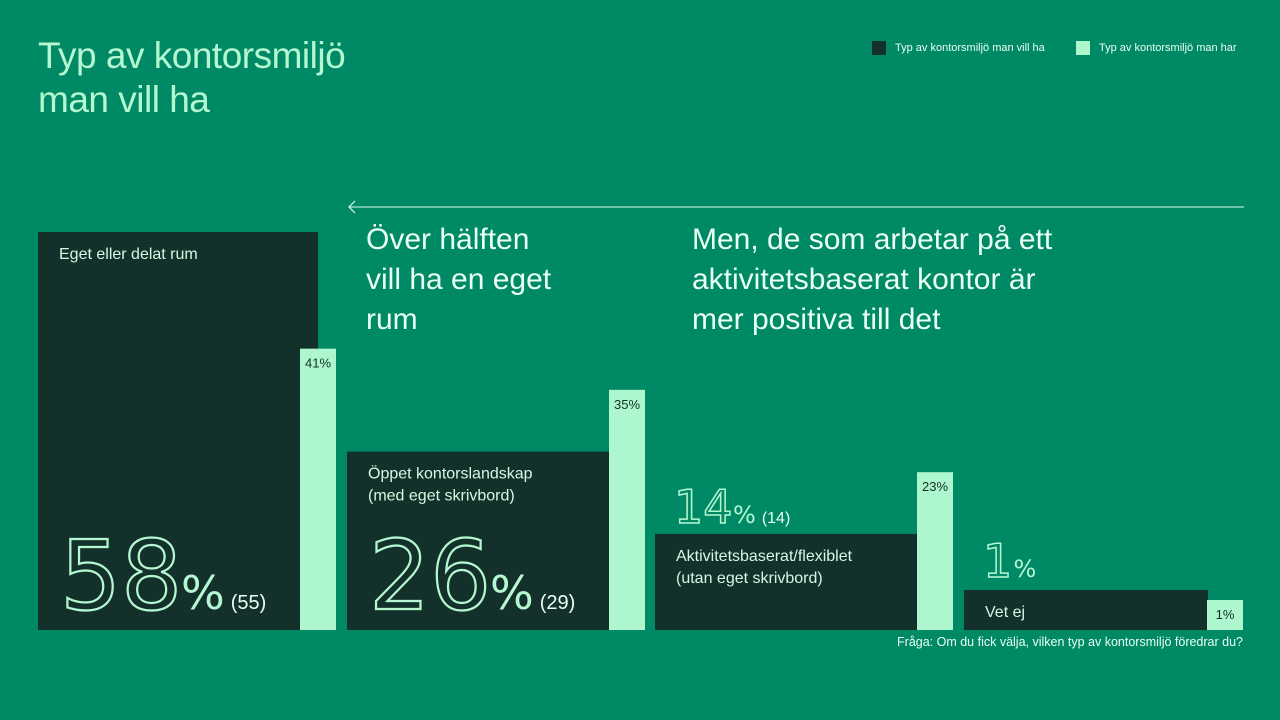 Image resolution: width=1280 pixels, height=720 pixels. Describe the element at coordinates (703, 507) in the screenshot. I see `value-number-2: 14` at that location.